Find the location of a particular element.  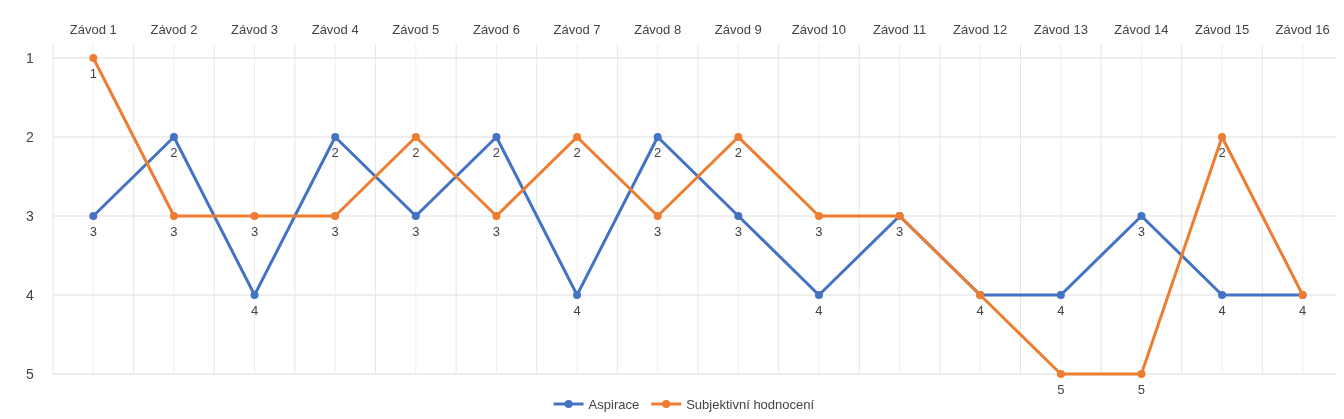

y-tick-label: 5 is located at coordinates (30, 374).